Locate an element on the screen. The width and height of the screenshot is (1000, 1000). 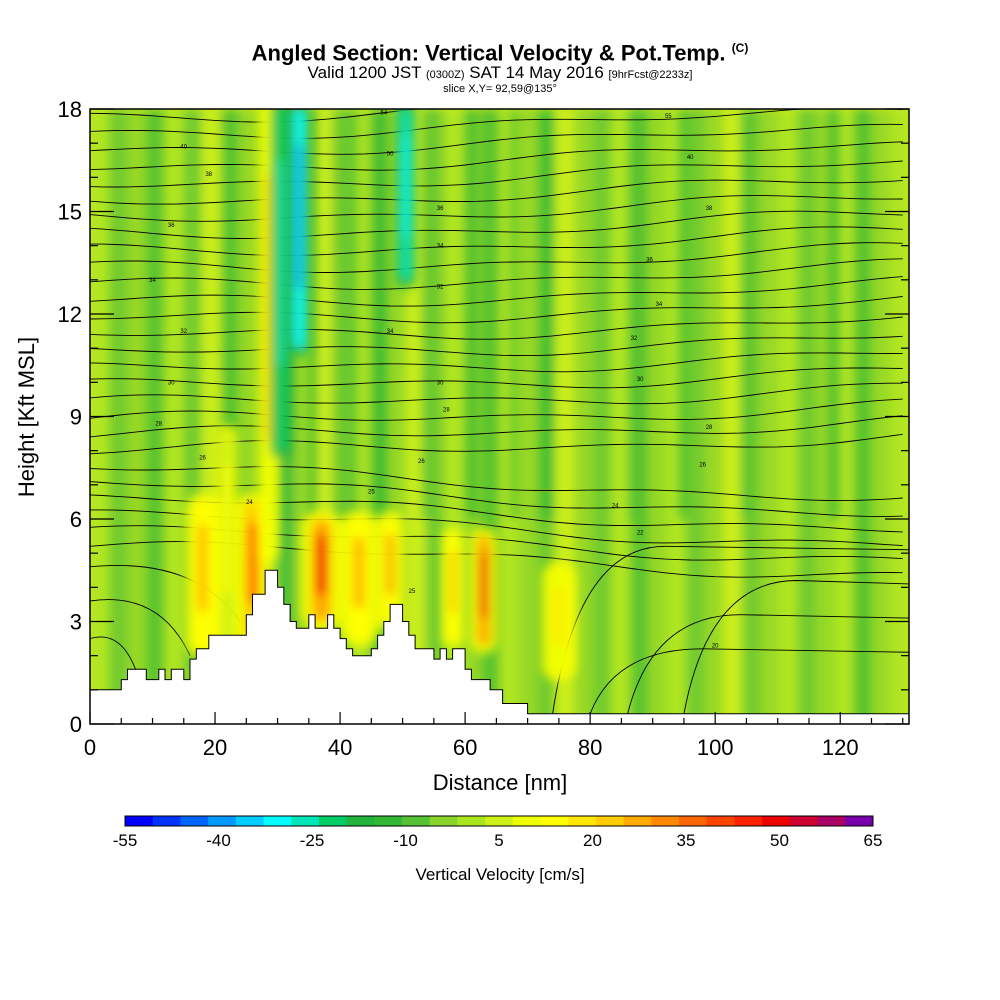
colorbar-label: Vertical Velocity [cm/s] is located at coordinates (499, 874).